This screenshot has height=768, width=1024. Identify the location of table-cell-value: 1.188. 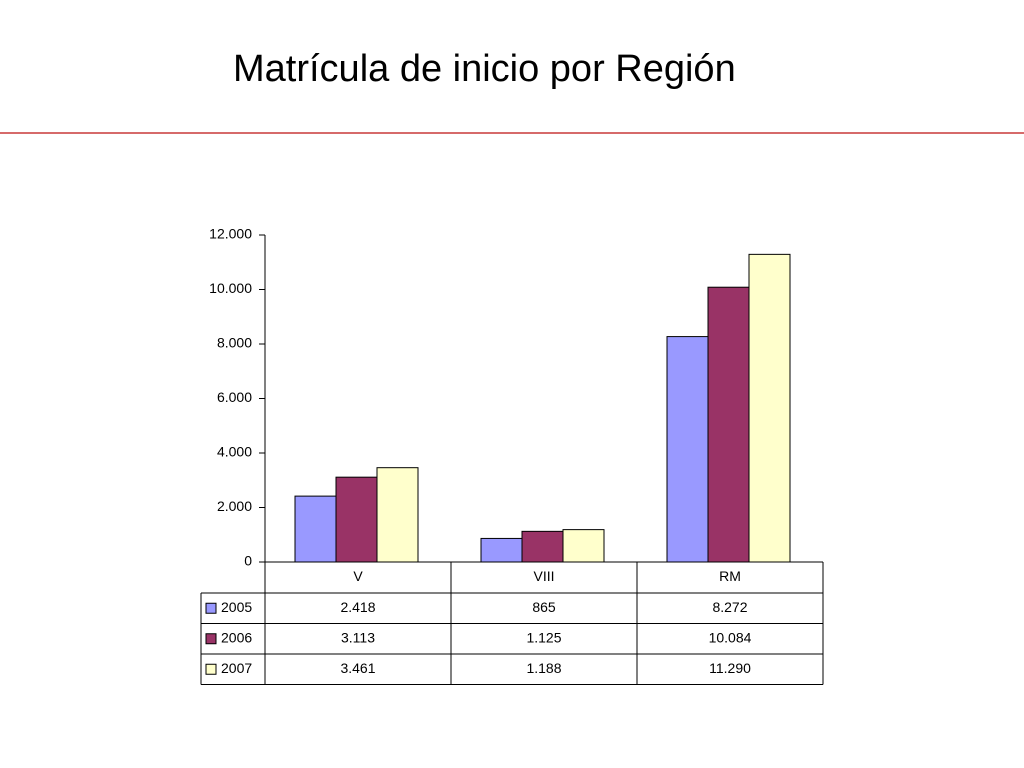
(543, 668).